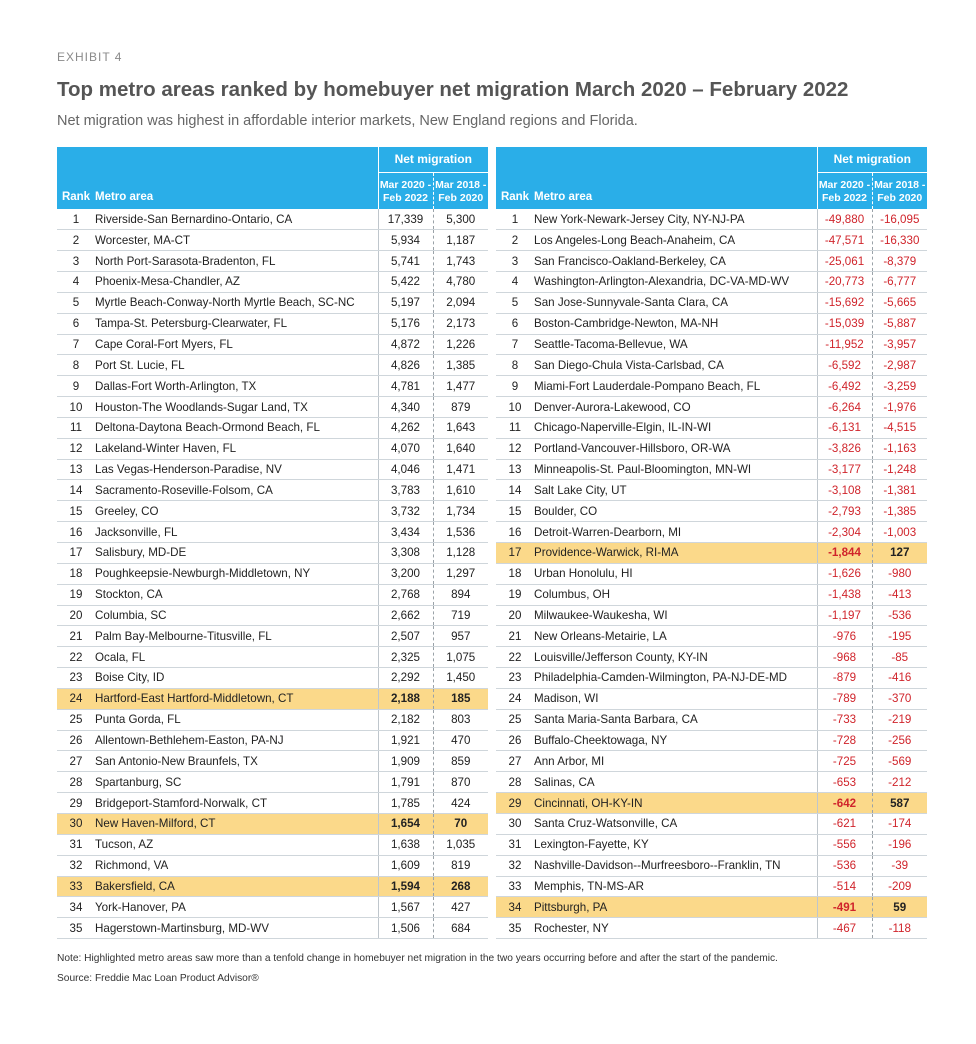 Image resolution: width=976 pixels, height=1044 pixels. What do you see at coordinates (844, 449) in the screenshot?
I see `net-migration-2020-2022-cell: -3,826` at bounding box center [844, 449].